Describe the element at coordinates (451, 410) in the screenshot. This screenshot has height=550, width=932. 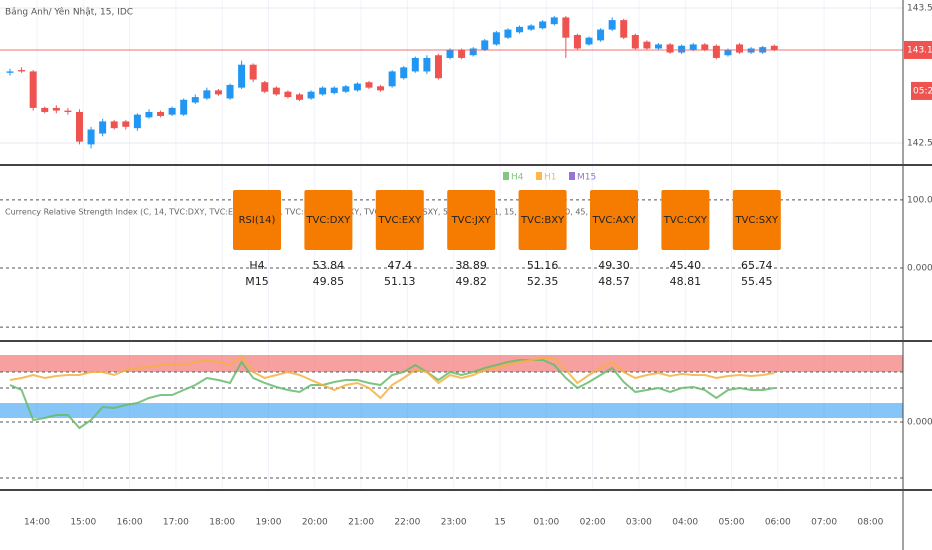
I see `band` at that location.